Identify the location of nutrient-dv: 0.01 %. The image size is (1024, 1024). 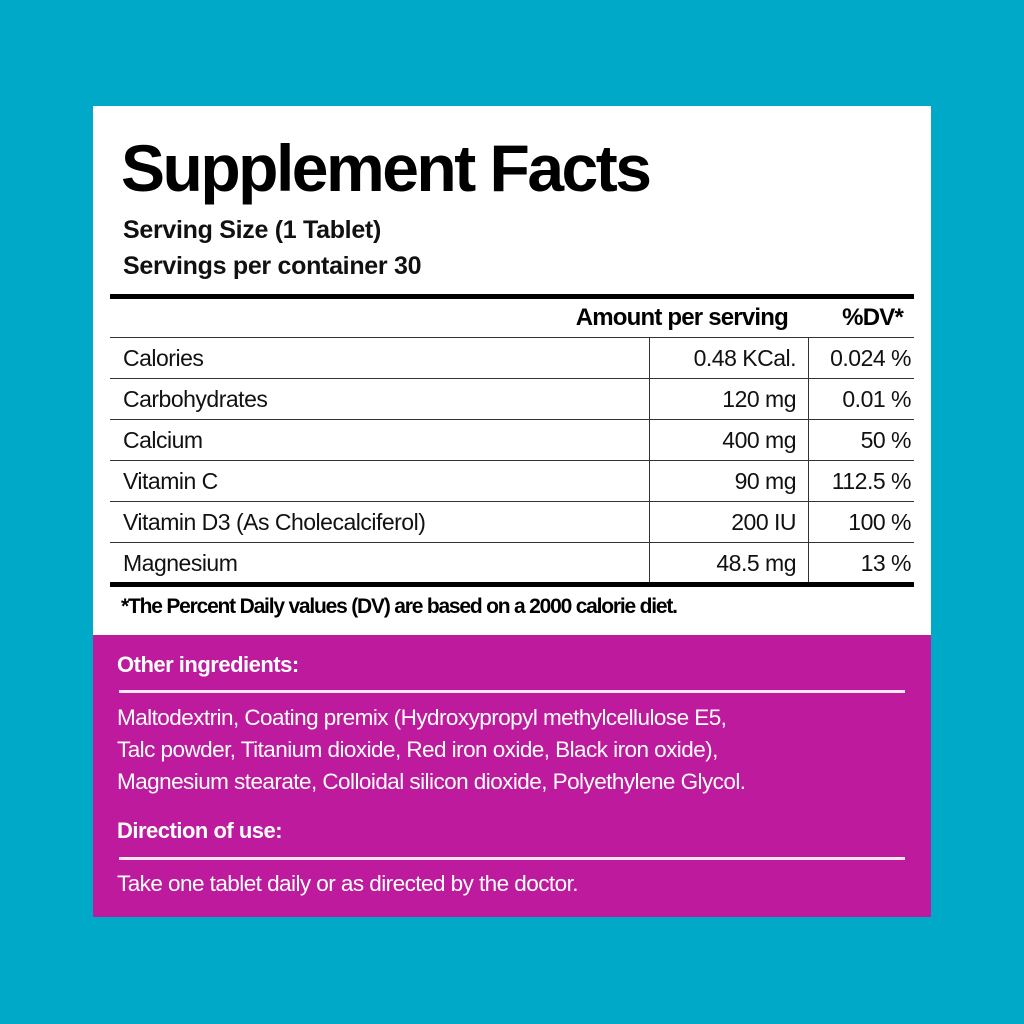
(861, 399).